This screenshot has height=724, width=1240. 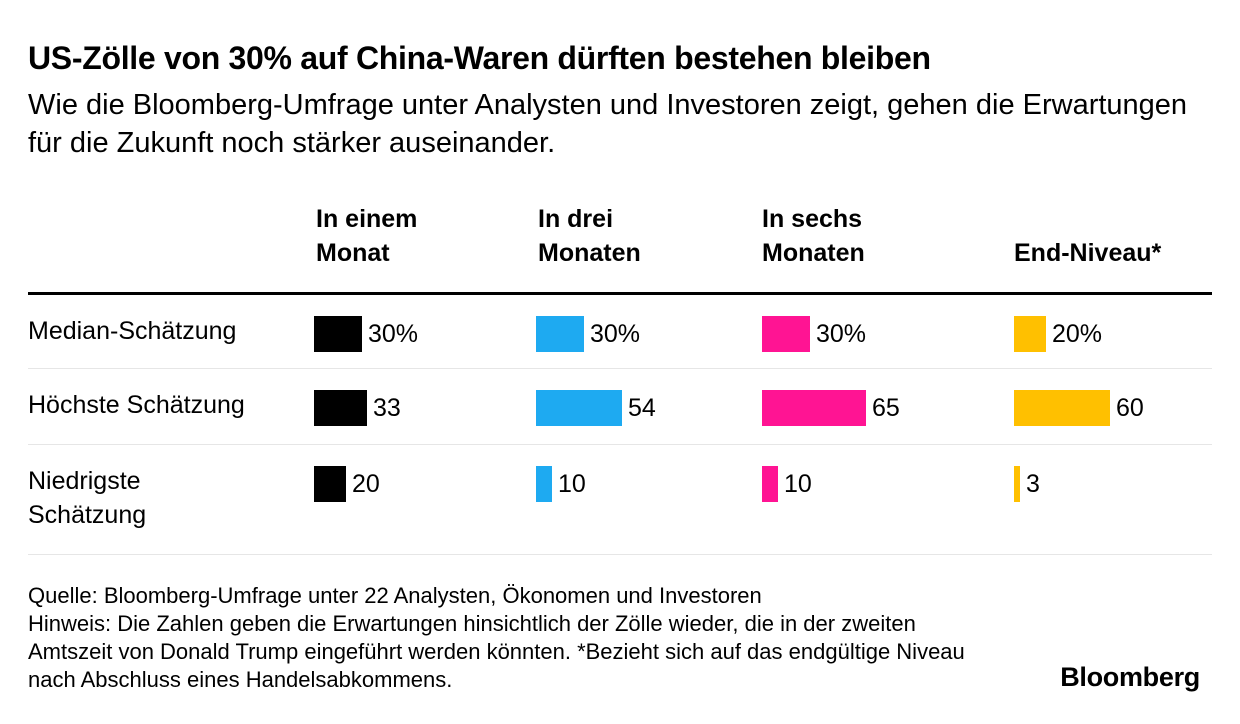 What do you see at coordinates (367, 219) in the screenshot?
I see `column-header-line: In einem` at bounding box center [367, 219].